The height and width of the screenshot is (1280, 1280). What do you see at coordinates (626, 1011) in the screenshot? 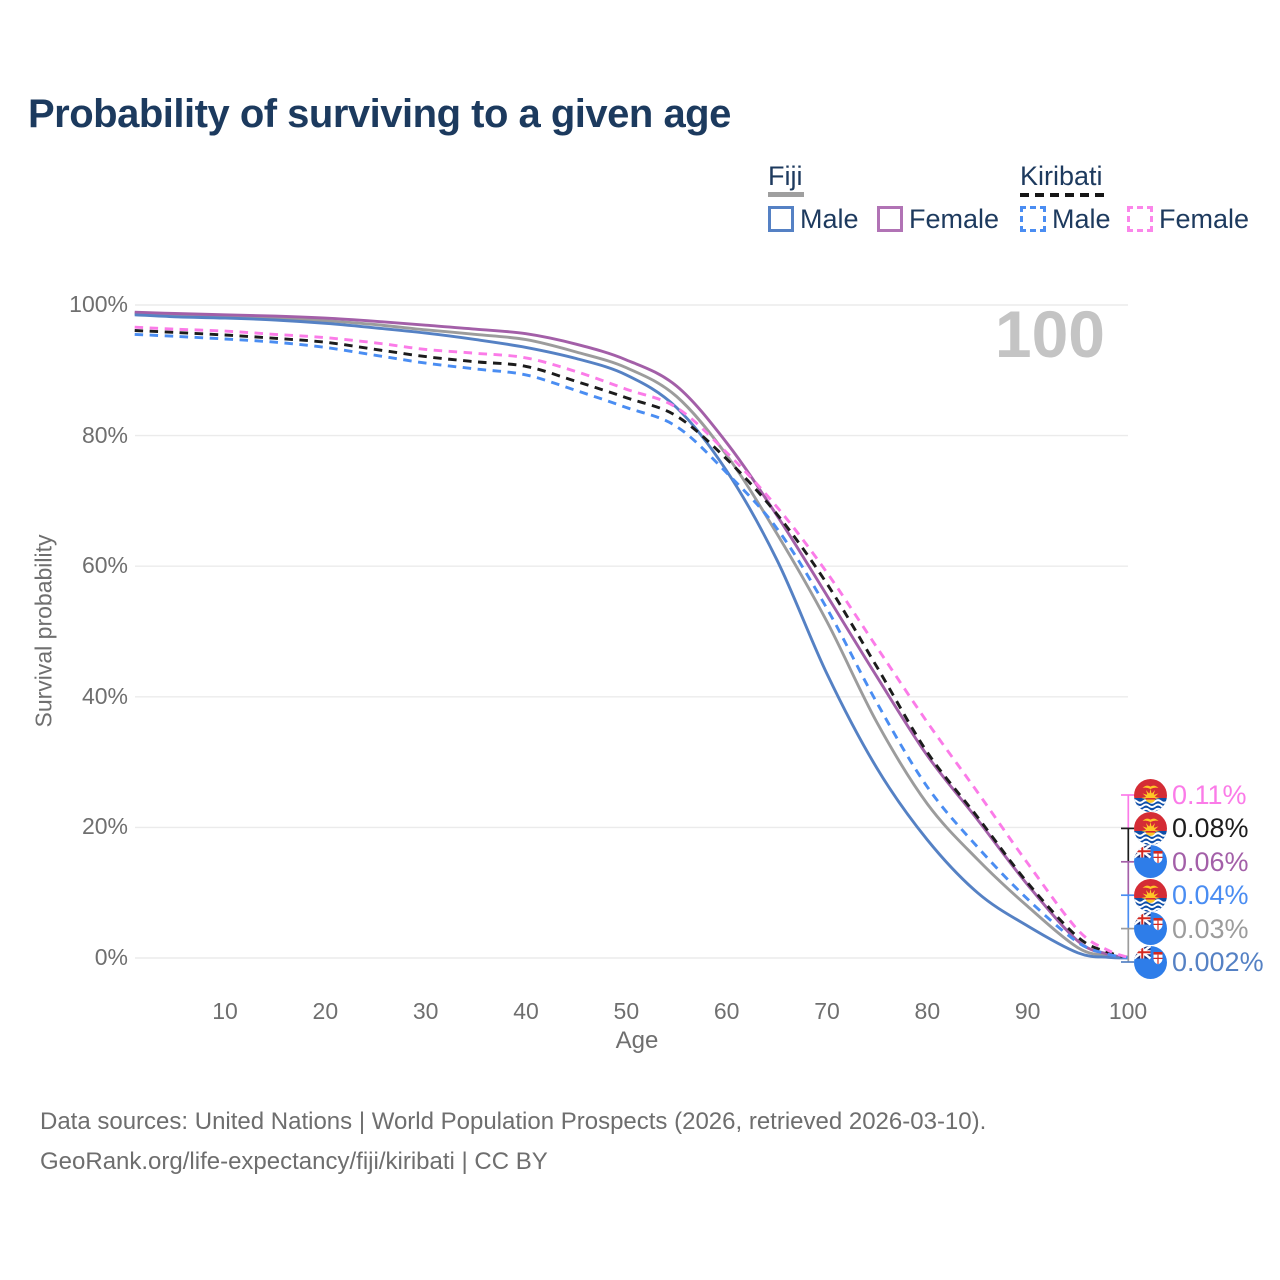
I see `x-tick-50: 50` at bounding box center [626, 1011].